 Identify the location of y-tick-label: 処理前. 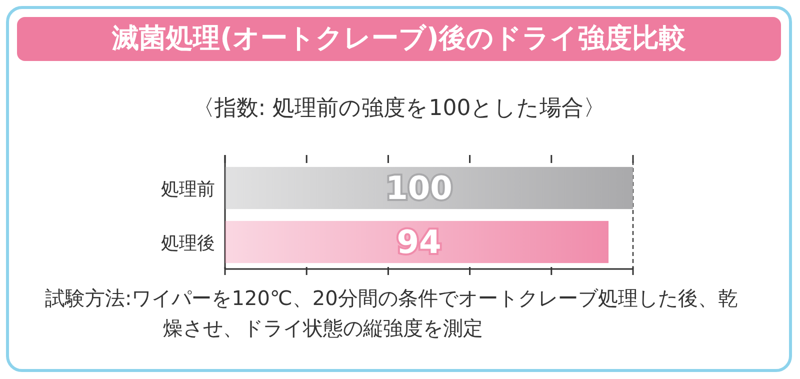
(188, 189).